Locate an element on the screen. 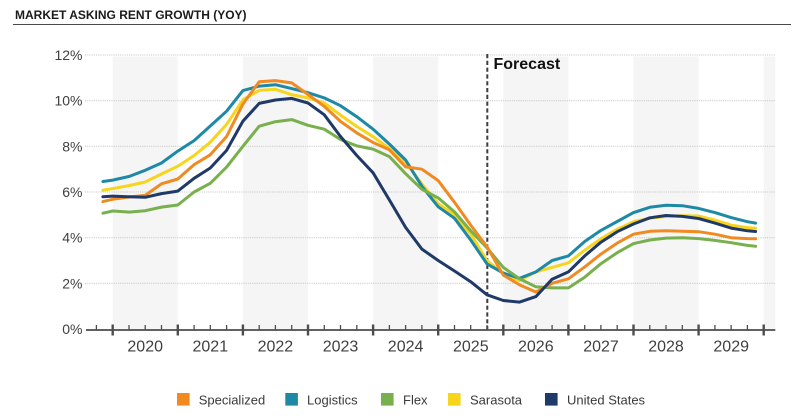  svg-text: 2022 is located at coordinates (276, 347).